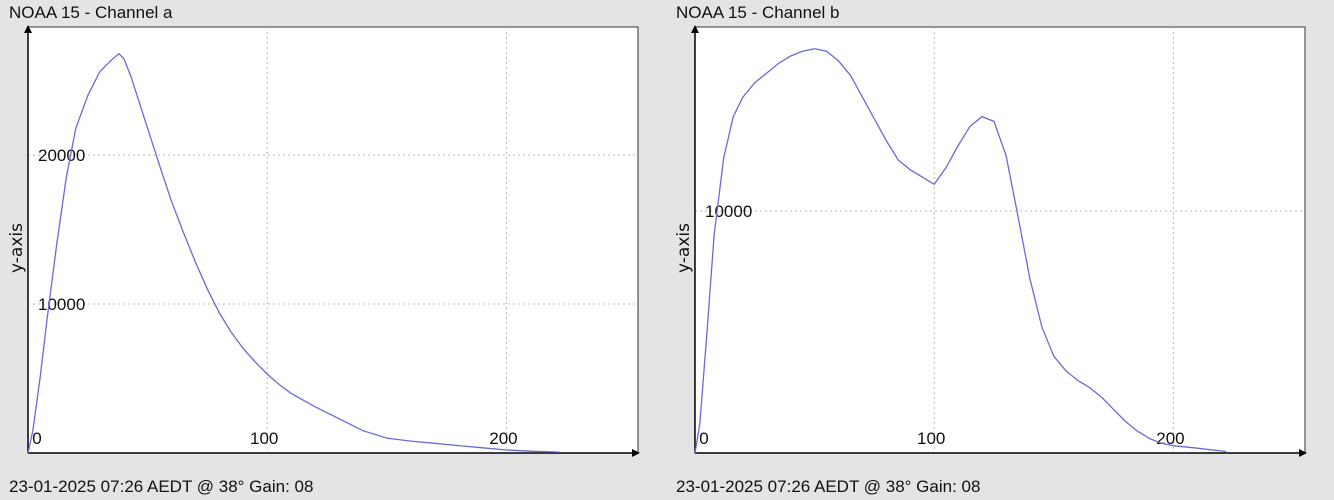  I want to click on chart-title: NOAA 15 - Channel b, so click(758, 12).